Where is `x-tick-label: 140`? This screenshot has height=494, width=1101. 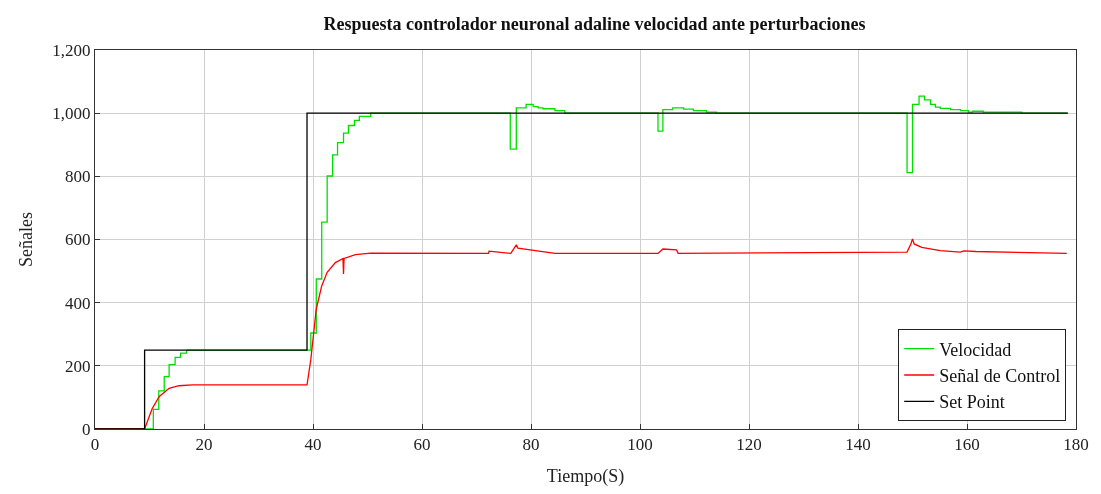 x-tick-label: 140 is located at coordinates (858, 445).